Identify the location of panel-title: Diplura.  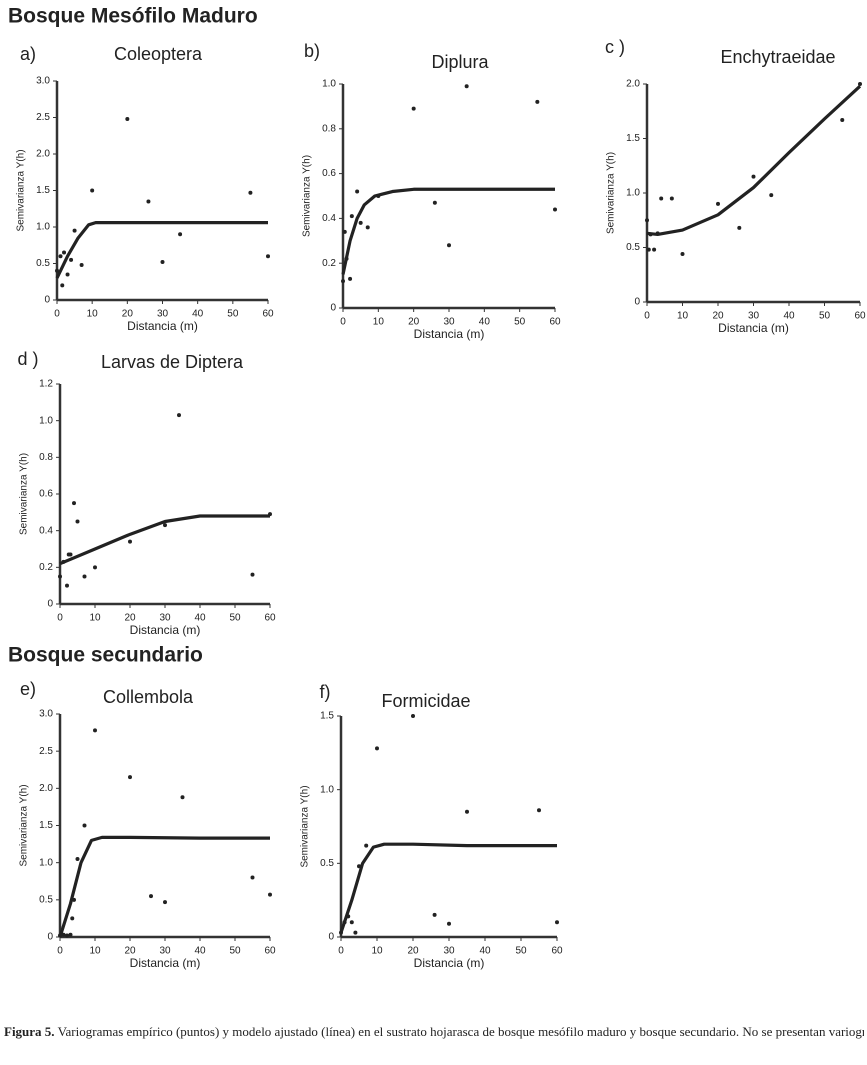
(460, 62).